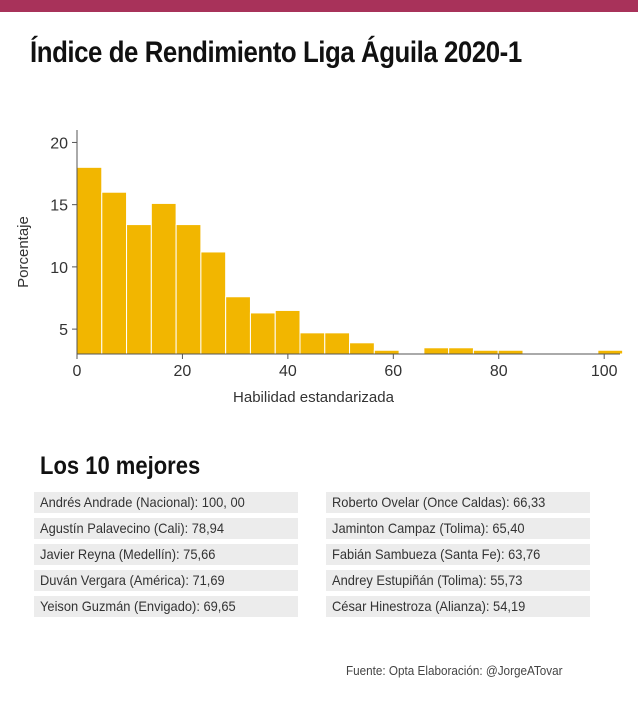  I want to click on x-axis-label: Habilidad estandarizada, so click(314, 397).